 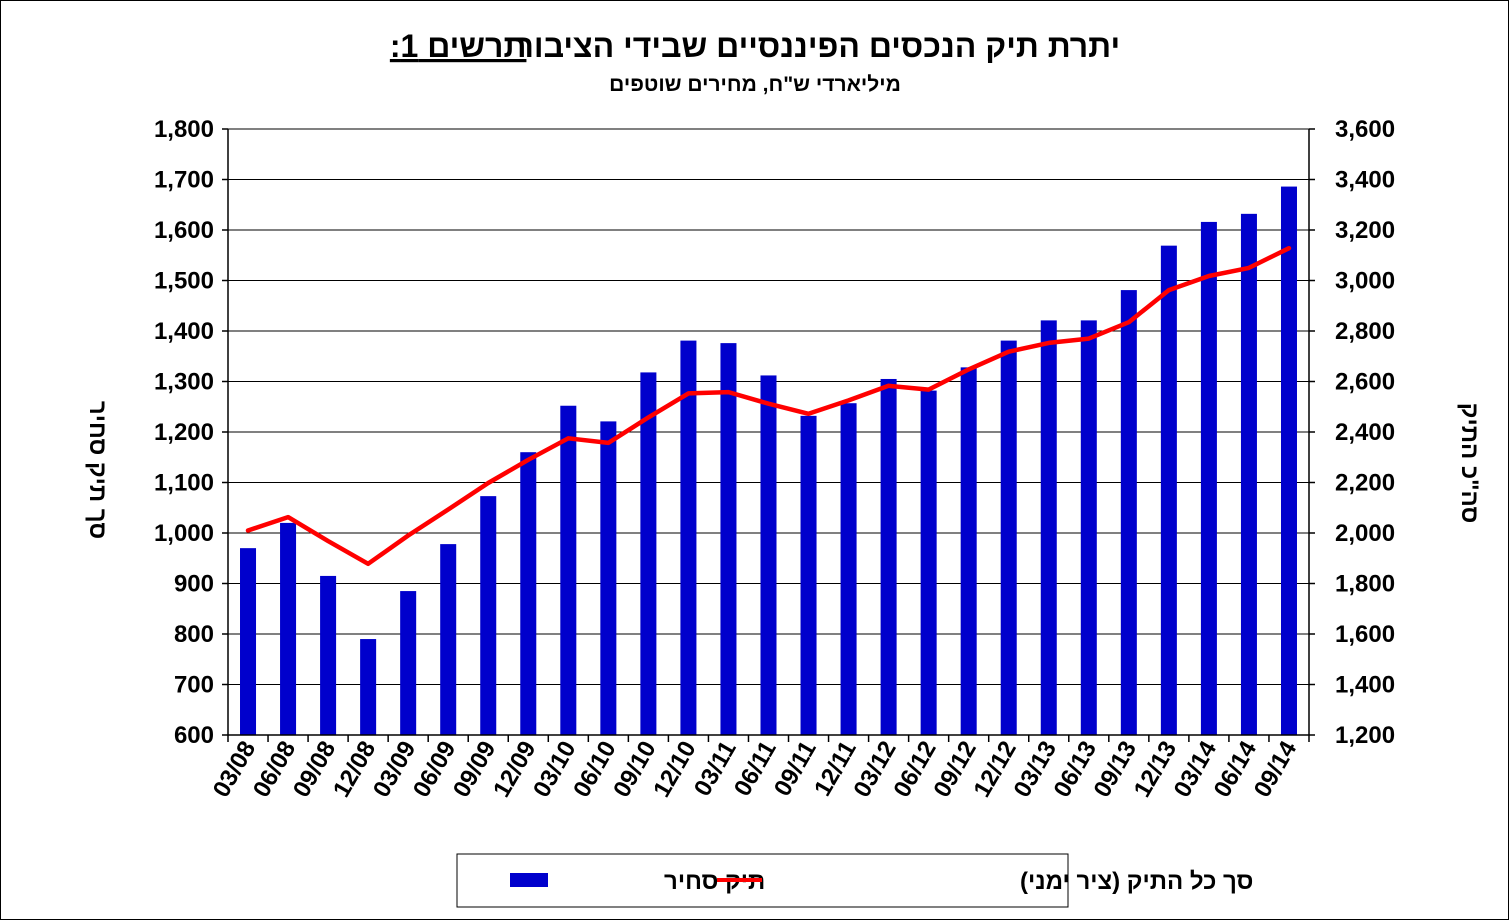 What do you see at coordinates (1365, 685) in the screenshot?
I see `y-right-tick-label: 1,400` at bounding box center [1365, 685].